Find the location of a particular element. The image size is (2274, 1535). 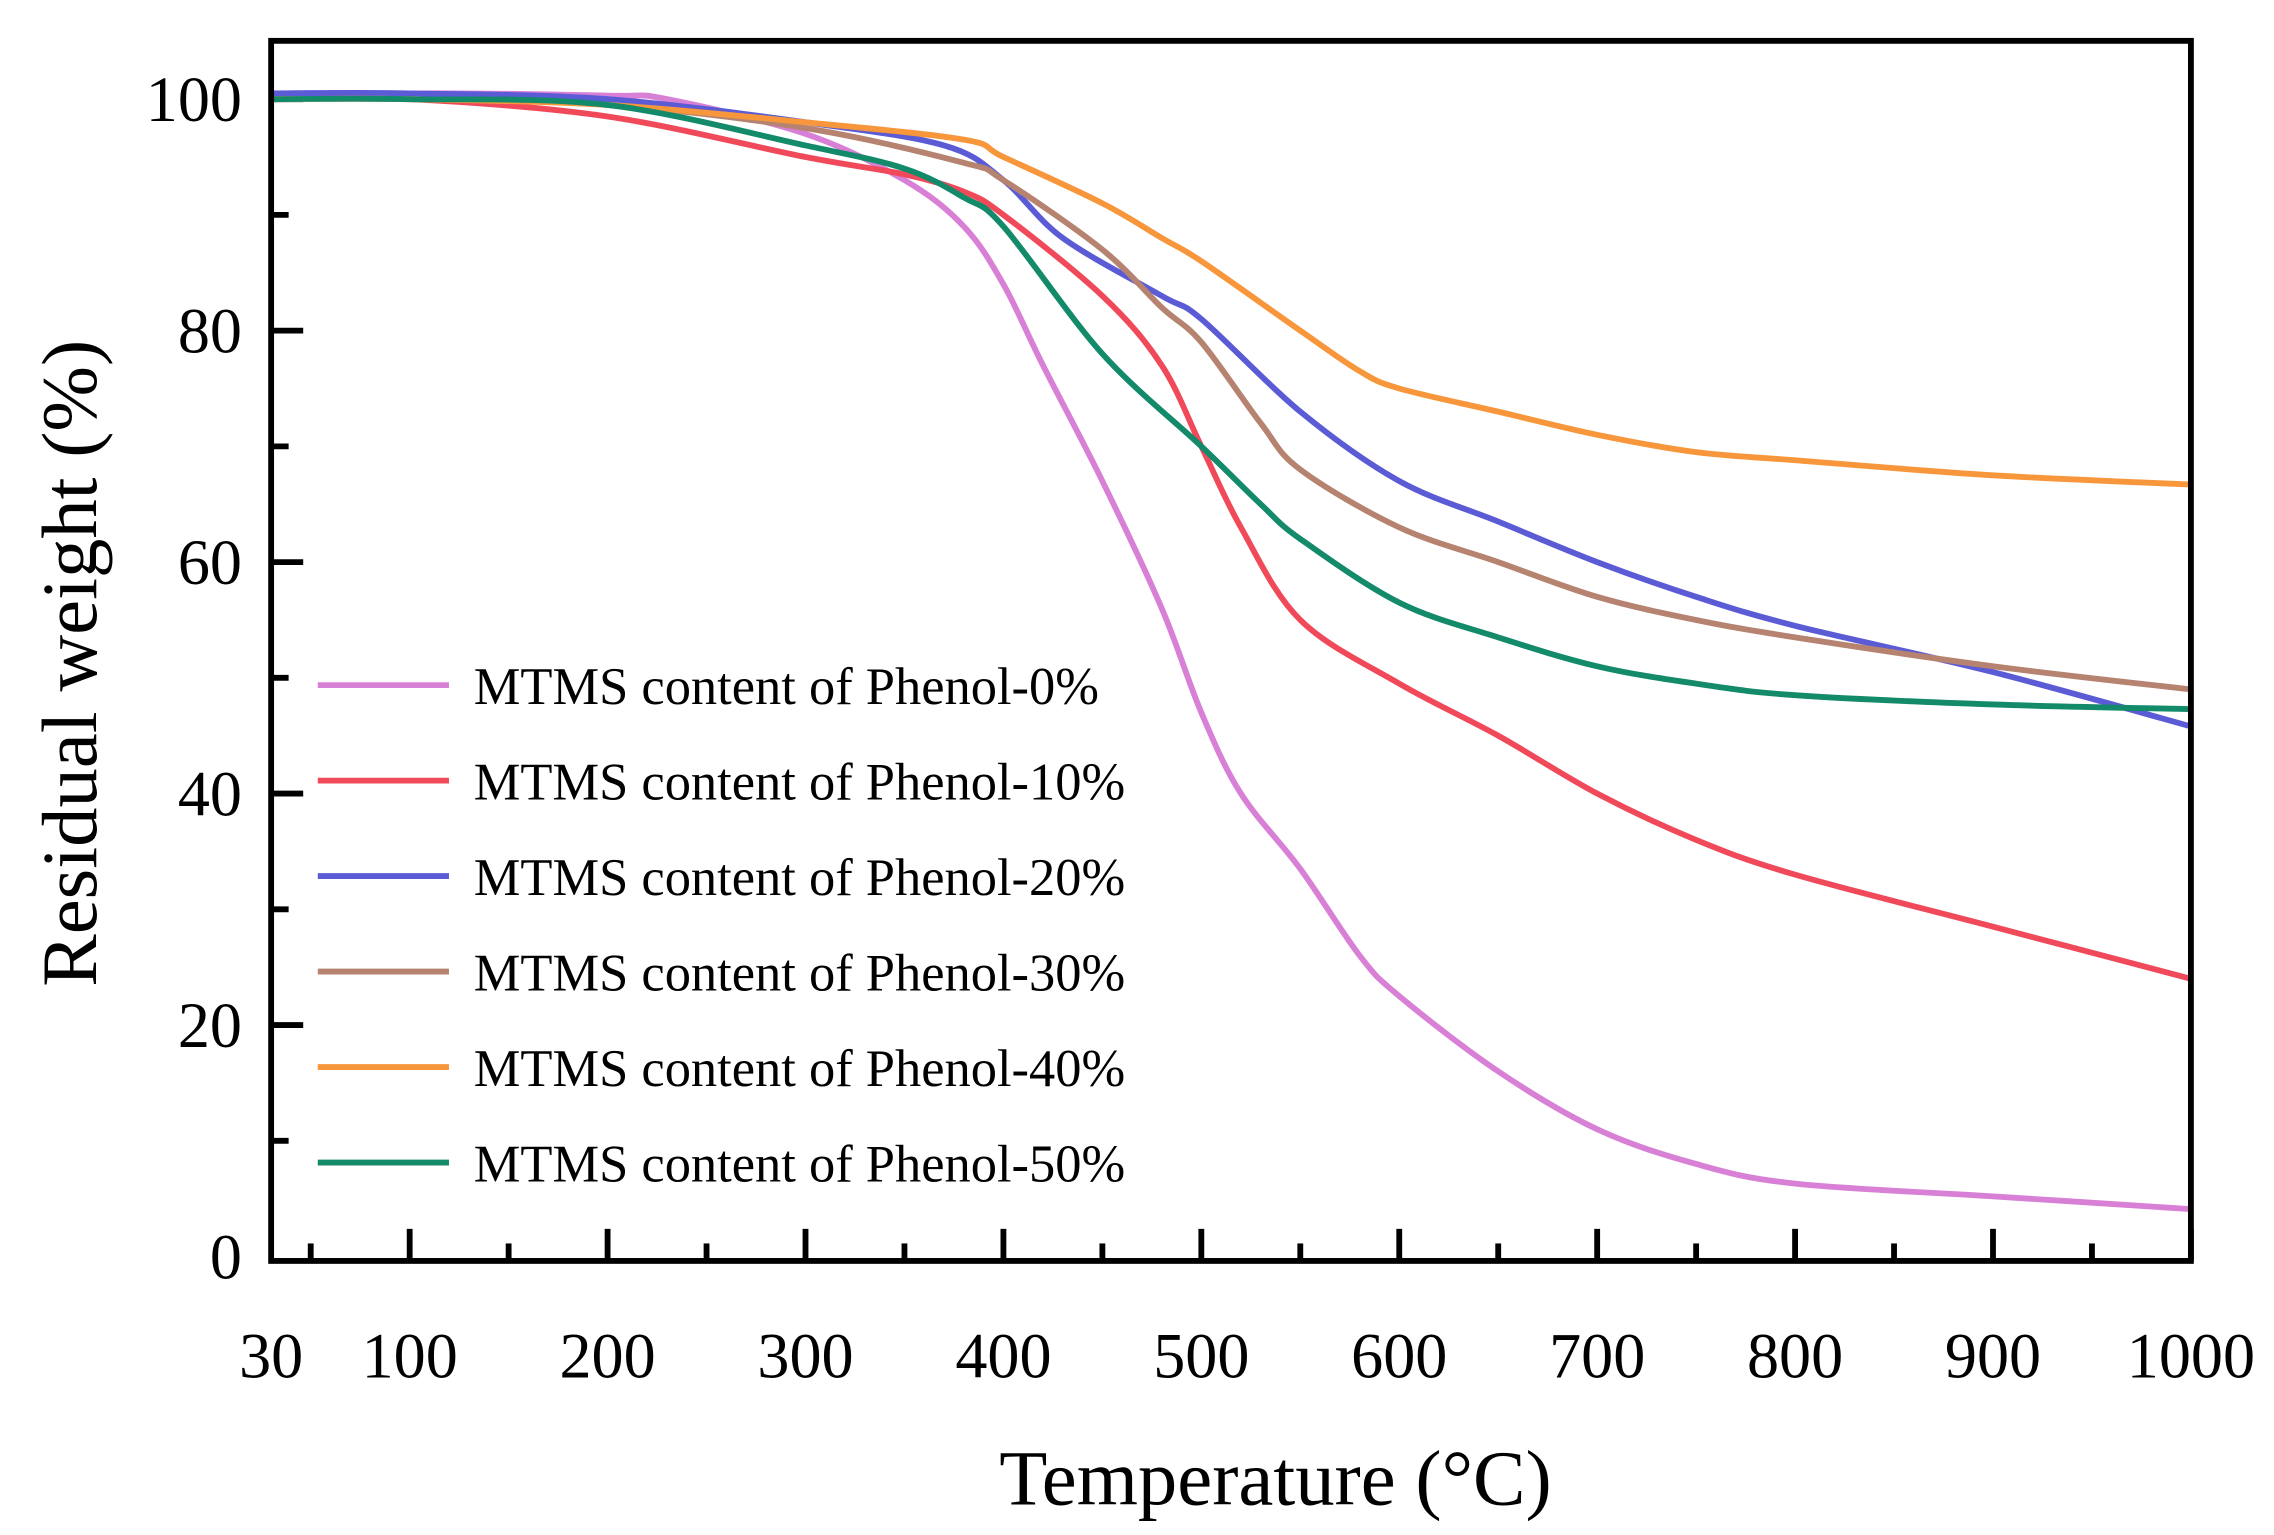

x-tick-label: 800 is located at coordinates (1795, 1356).